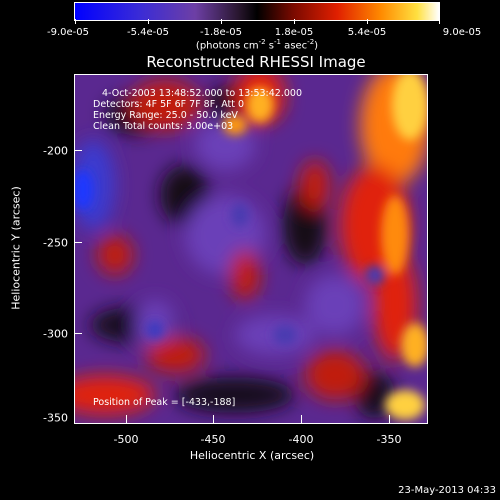  What do you see at coordinates (202, 93) in the screenshot?
I see `time-range-annotation: 4-Oct-2003 13:48:52.000 to 13:53:42.000` at bounding box center [202, 93].